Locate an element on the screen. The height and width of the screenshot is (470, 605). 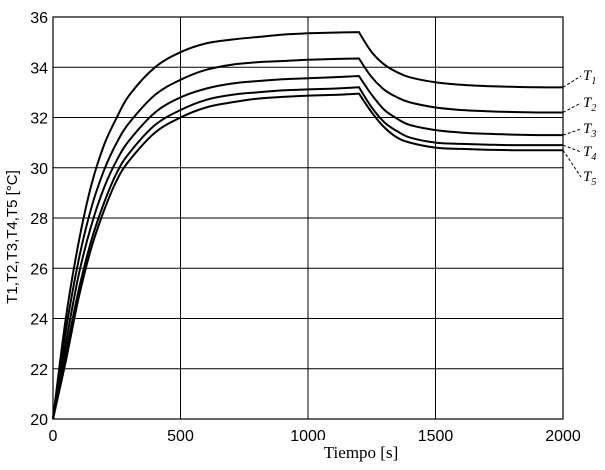
x-tick-label: 0 is located at coordinates (53, 436).